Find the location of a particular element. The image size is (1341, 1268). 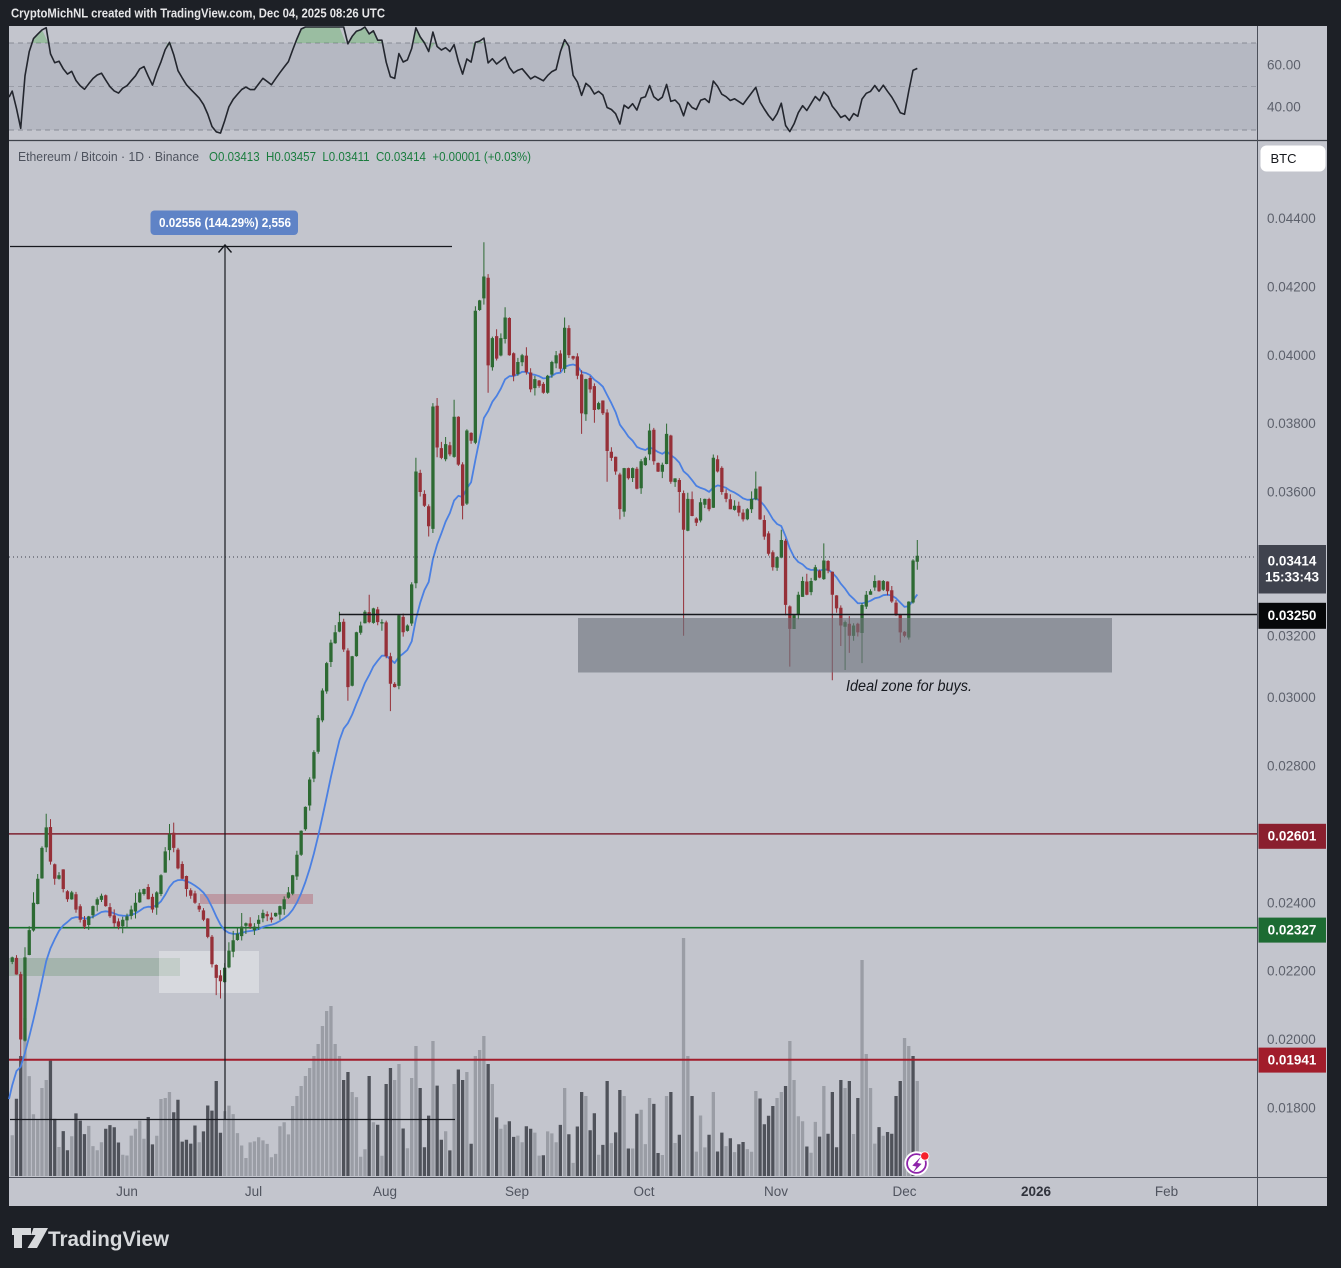

svg-text: 0.01941 is located at coordinates (1292, 1059).